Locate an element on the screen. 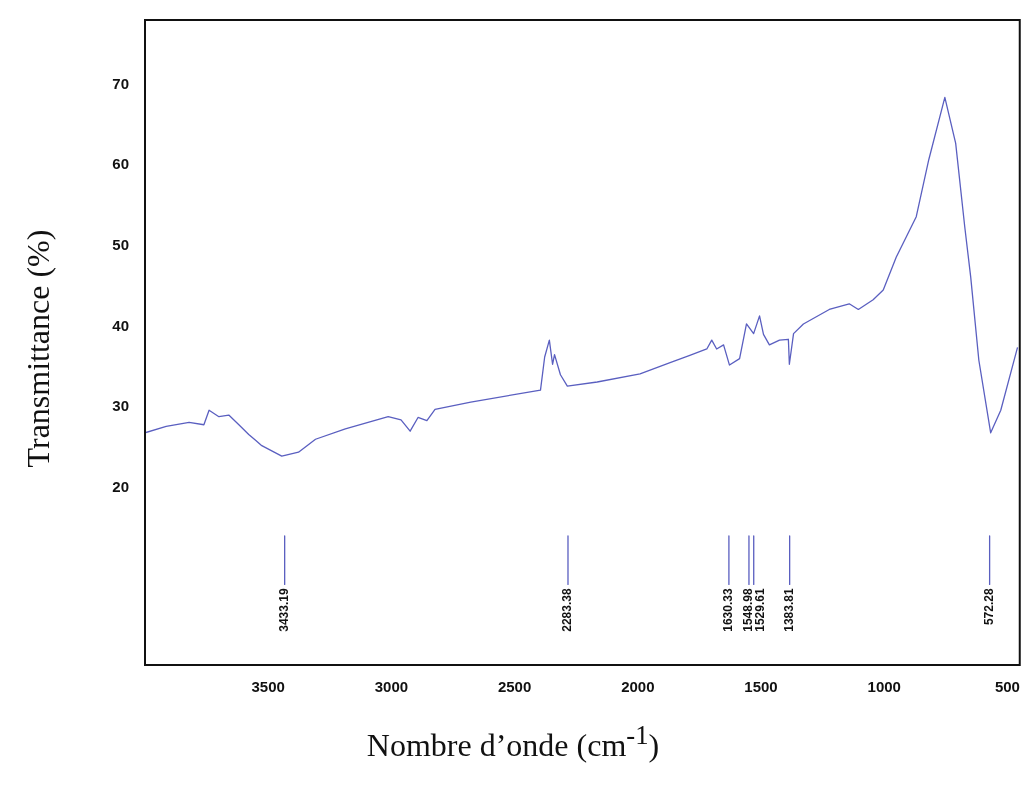  x-tick-label: 2000 is located at coordinates (638, 687).